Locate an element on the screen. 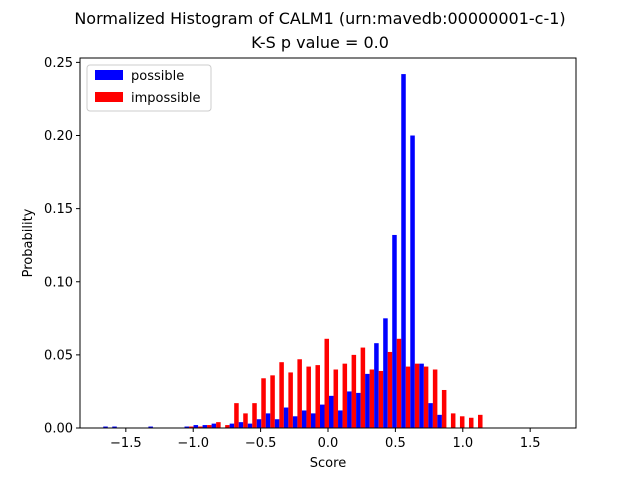 This screenshot has width=640, height=480. x-axis-ticks: −1.5 −1.0 −0.5 0.0 0.5 1.0 1.5 is located at coordinates (325, 439).